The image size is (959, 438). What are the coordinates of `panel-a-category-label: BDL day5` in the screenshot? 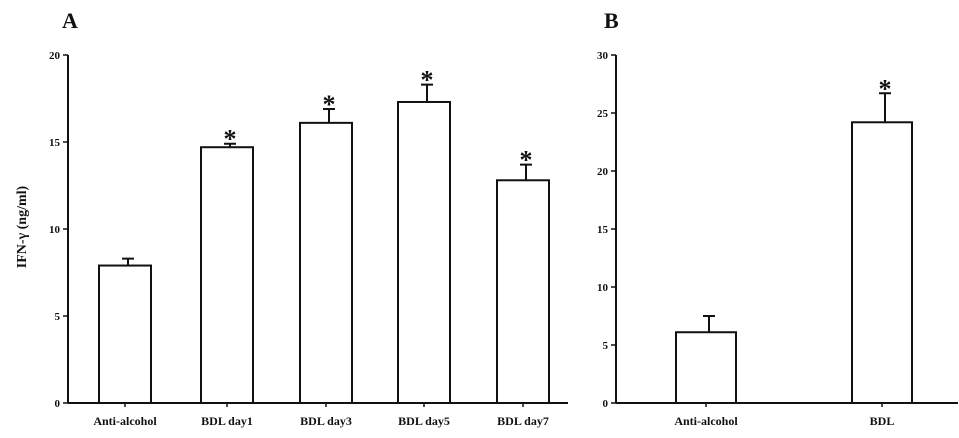 It's located at (424, 421).